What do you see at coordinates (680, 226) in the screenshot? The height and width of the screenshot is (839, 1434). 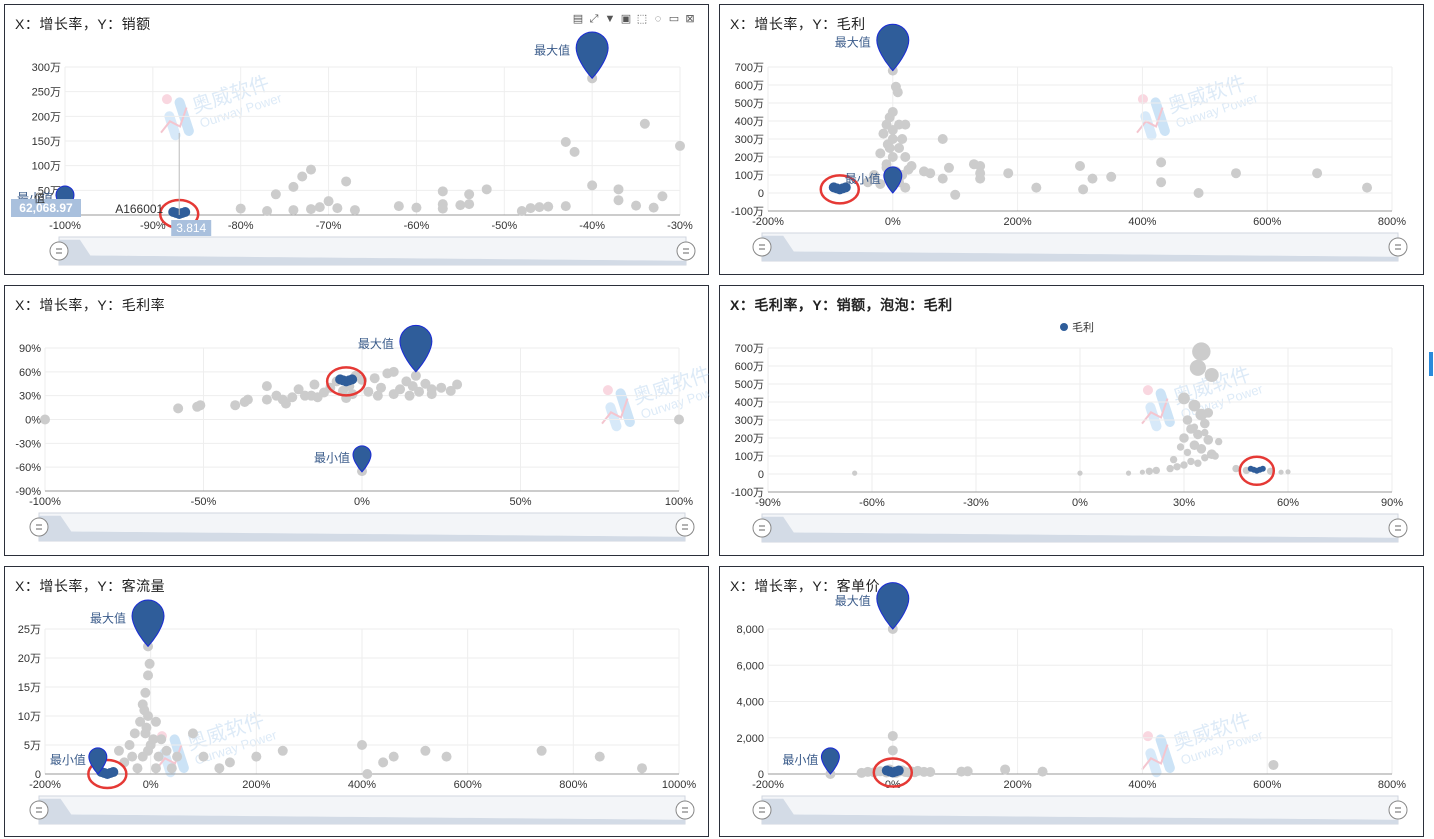 I see `x-tick-label: -30%` at bounding box center [680, 226].